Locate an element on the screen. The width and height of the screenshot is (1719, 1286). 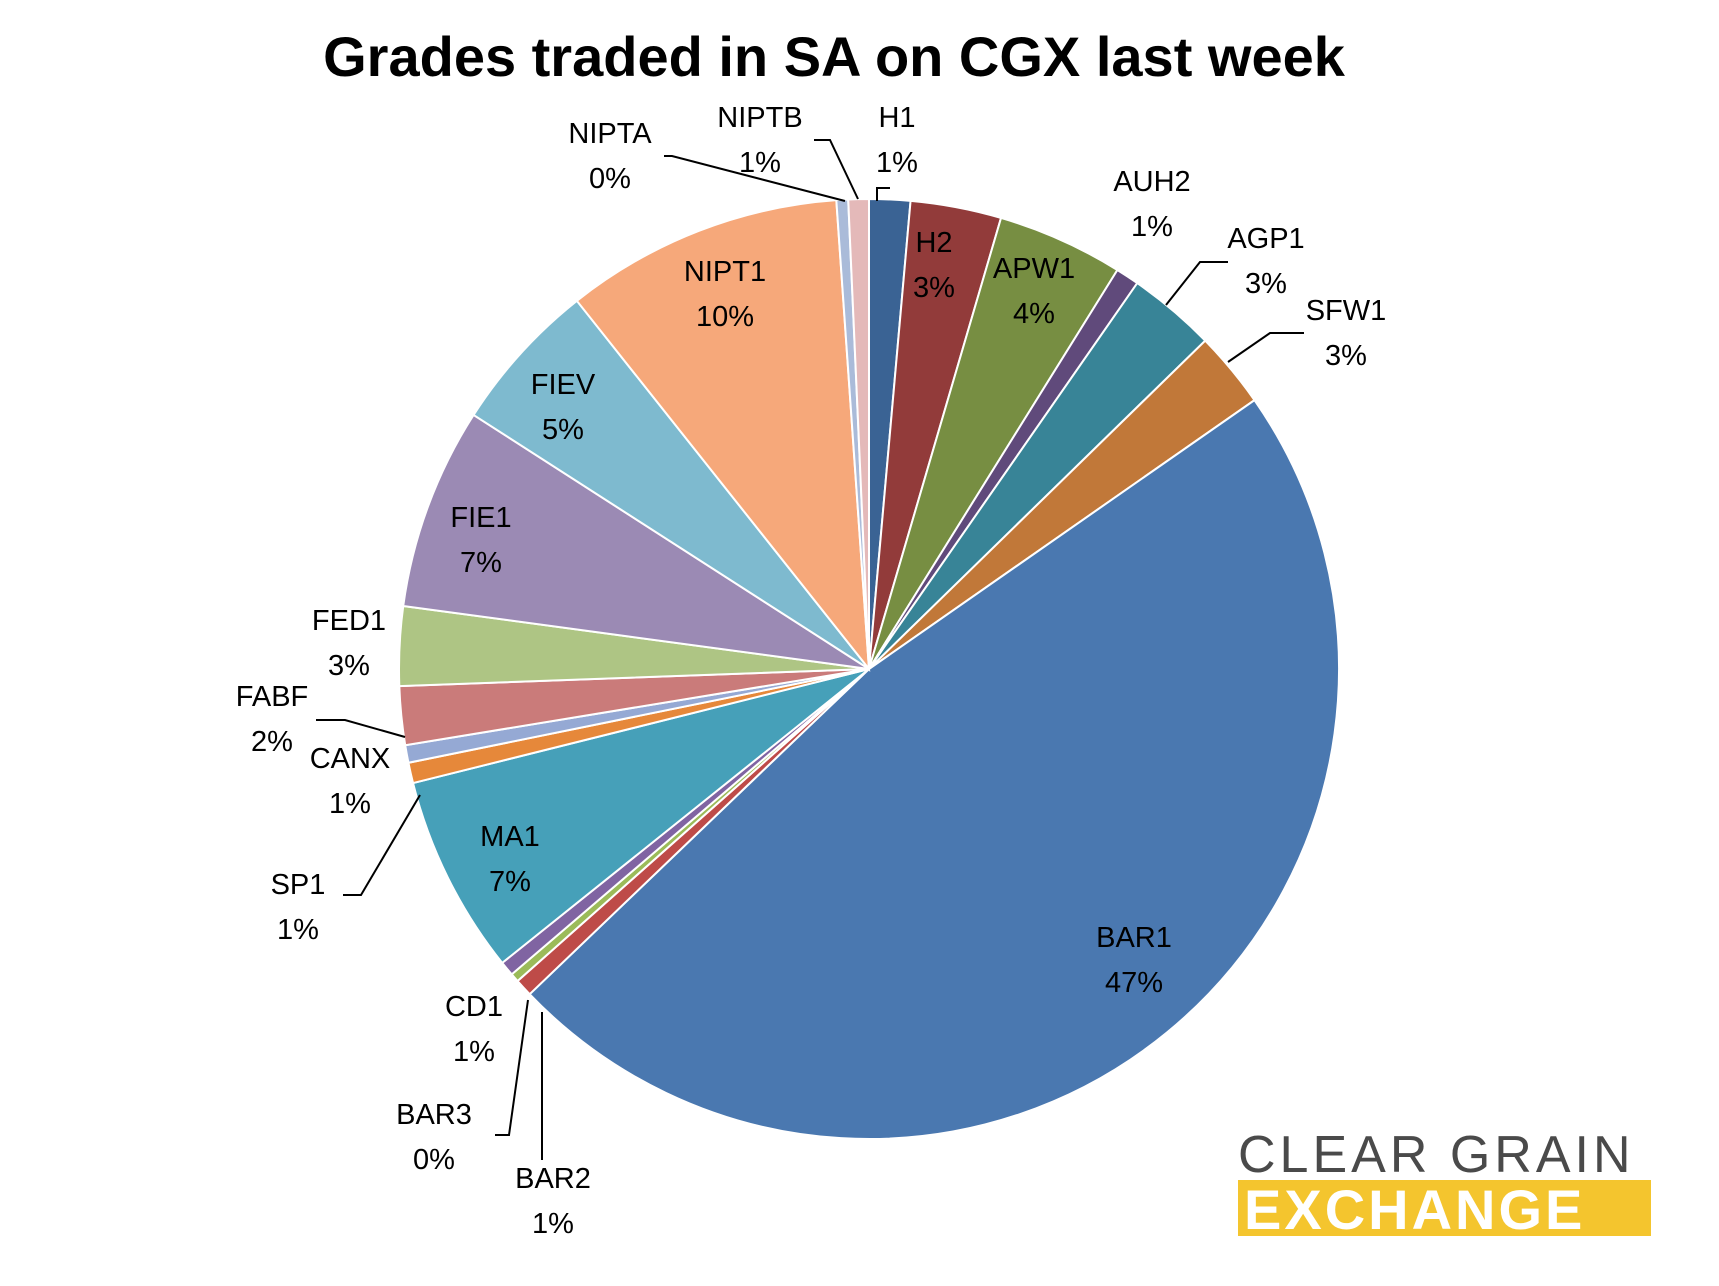
slice-label-bar3: BAR3 is located at coordinates (434, 1115).